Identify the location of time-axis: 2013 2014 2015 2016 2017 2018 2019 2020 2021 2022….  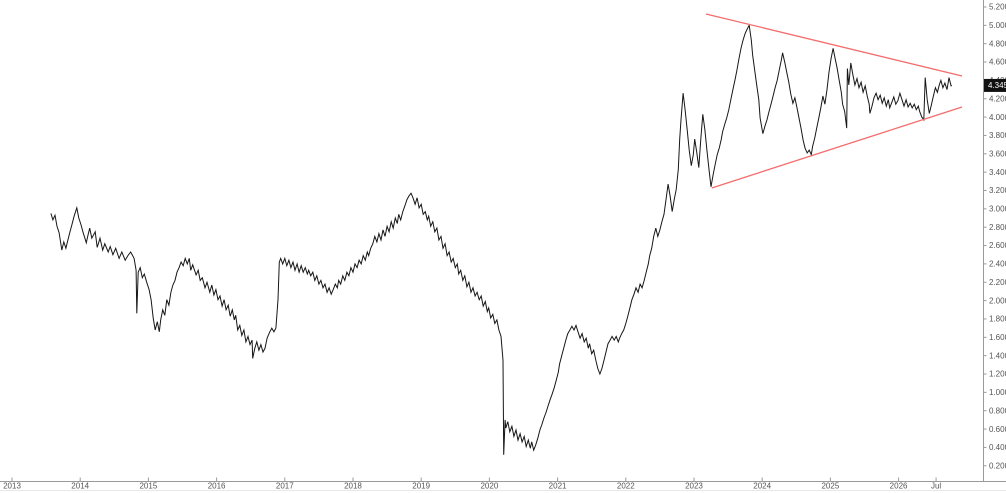
(472, 484).